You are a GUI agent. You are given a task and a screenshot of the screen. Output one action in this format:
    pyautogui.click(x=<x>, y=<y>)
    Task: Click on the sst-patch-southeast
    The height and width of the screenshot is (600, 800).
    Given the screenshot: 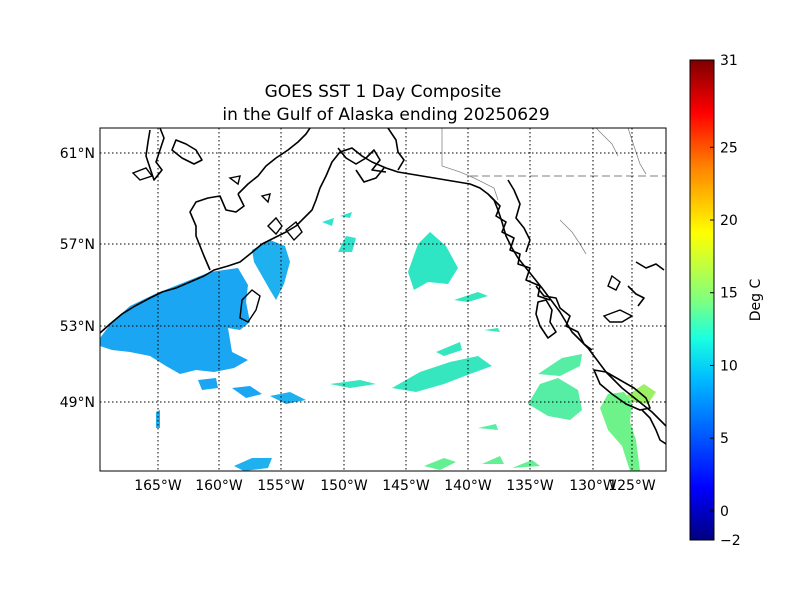 What is the action you would take?
    pyautogui.click(x=555, y=399)
    